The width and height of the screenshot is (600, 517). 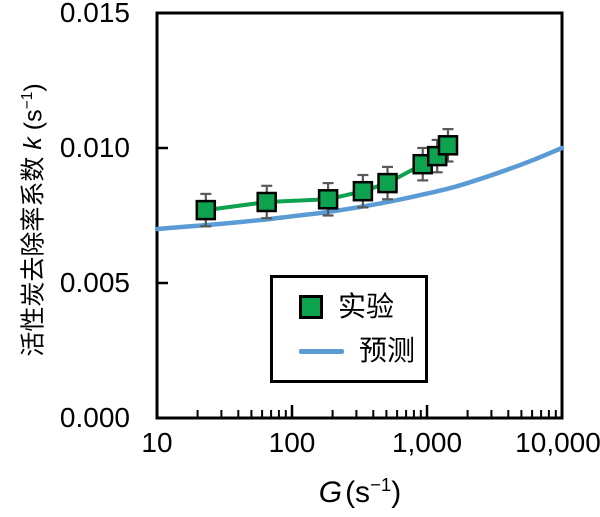 I want to click on y-axis-title: 活性炭去除率系数k (s−1), so click(x=33, y=220).